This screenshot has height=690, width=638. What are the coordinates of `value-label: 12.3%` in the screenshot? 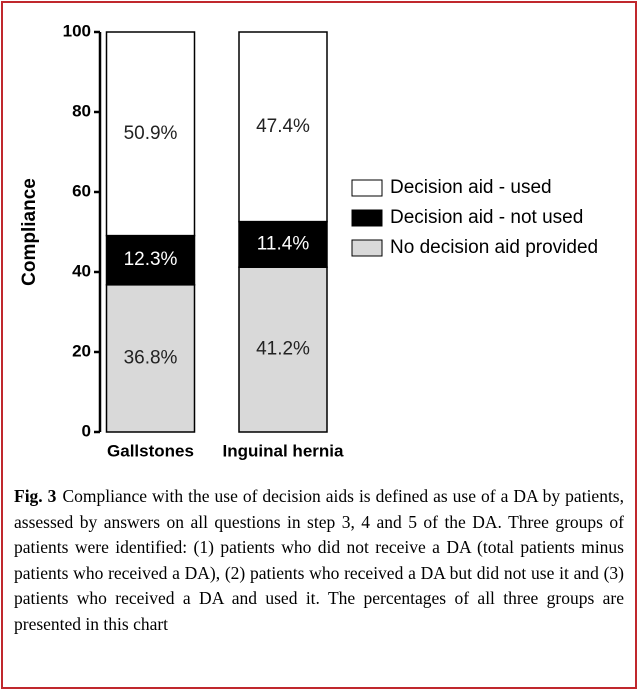 It's located at (151, 259).